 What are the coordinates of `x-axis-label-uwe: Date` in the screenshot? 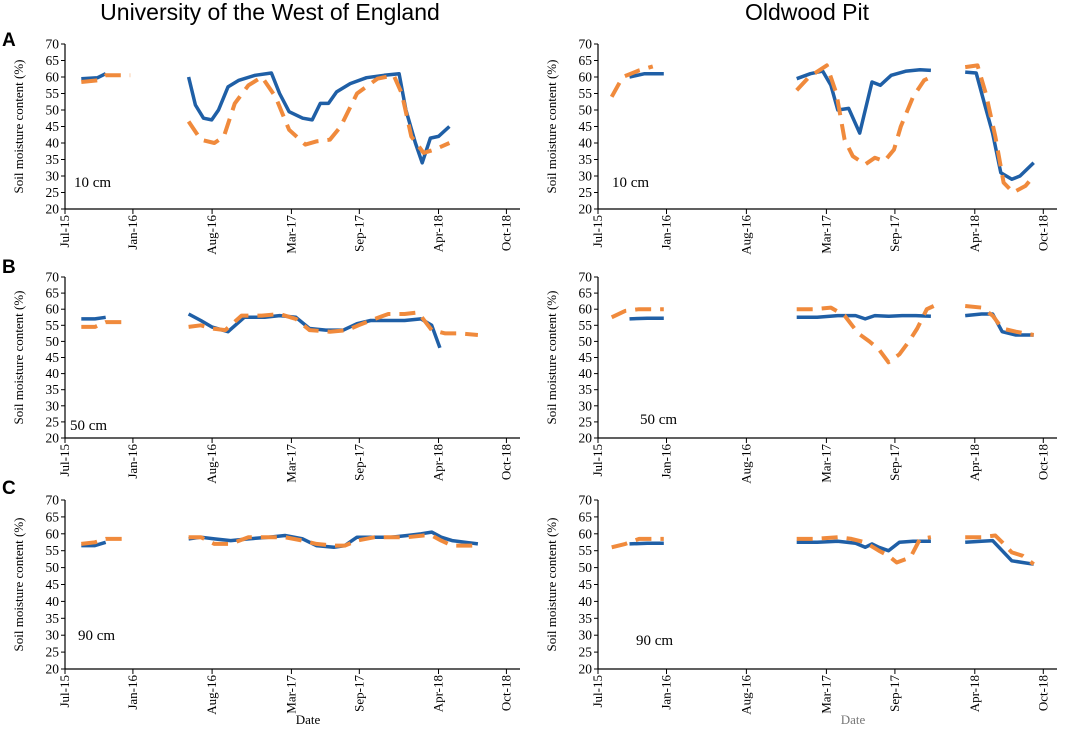 It's located at (308, 719).